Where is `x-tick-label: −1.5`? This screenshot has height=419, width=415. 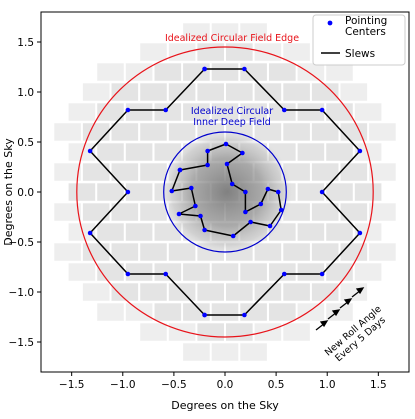 x-tick-label: −1.5 is located at coordinates (72, 385).